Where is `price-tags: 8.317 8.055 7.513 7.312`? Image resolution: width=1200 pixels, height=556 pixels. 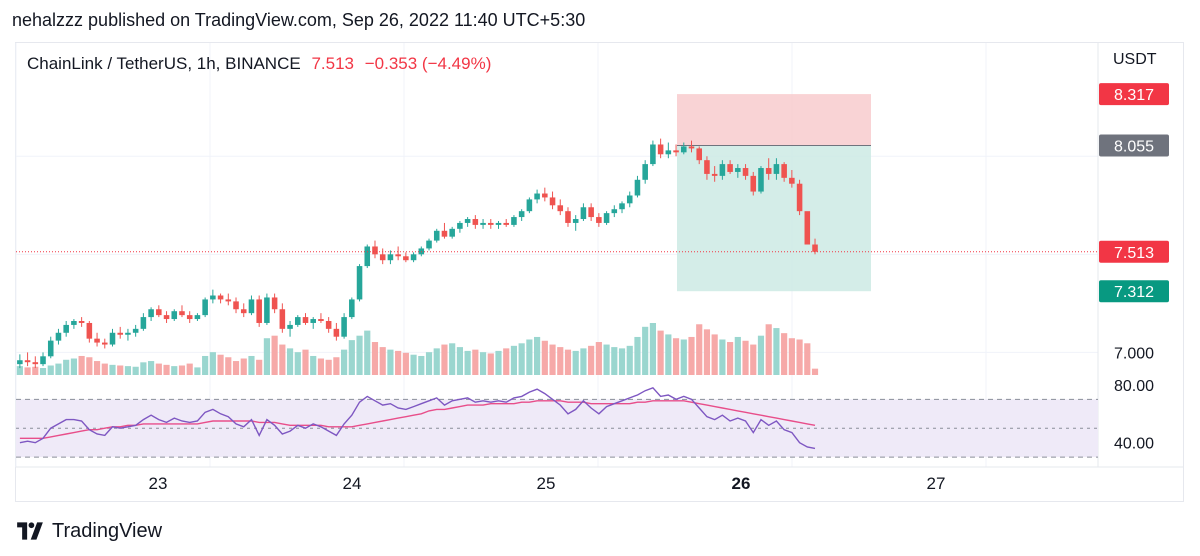 price-tags: 8.317 8.055 7.513 7.312 is located at coordinates (1134, 193).